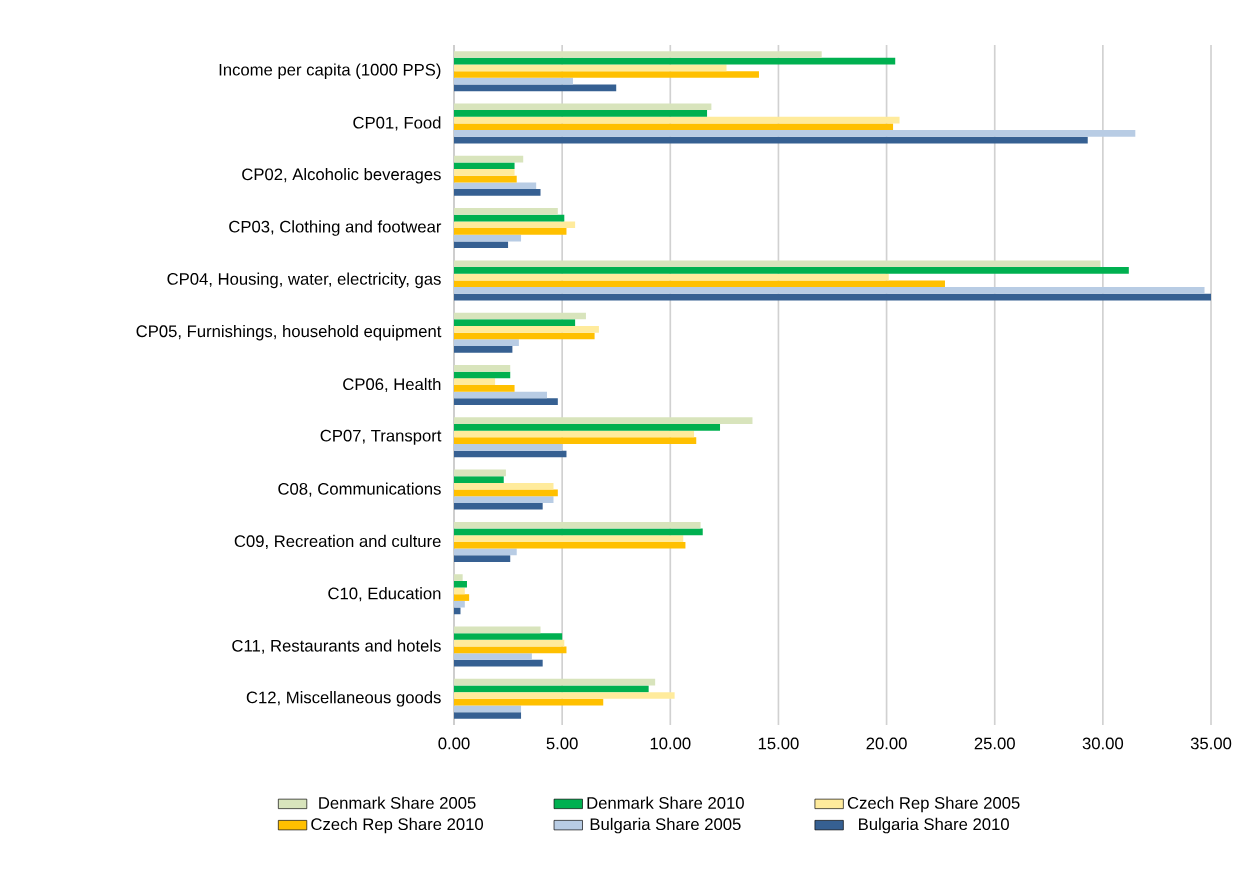 The image size is (1253, 883). Describe the element at coordinates (359, 489) in the screenshot. I see `y-tick-label: C08, Communications` at that location.